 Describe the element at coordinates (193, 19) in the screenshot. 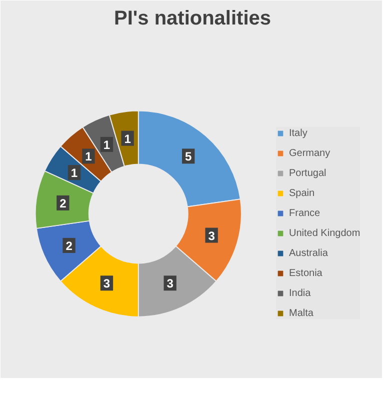

I see `chart-title: PI's nationalities` at that location.